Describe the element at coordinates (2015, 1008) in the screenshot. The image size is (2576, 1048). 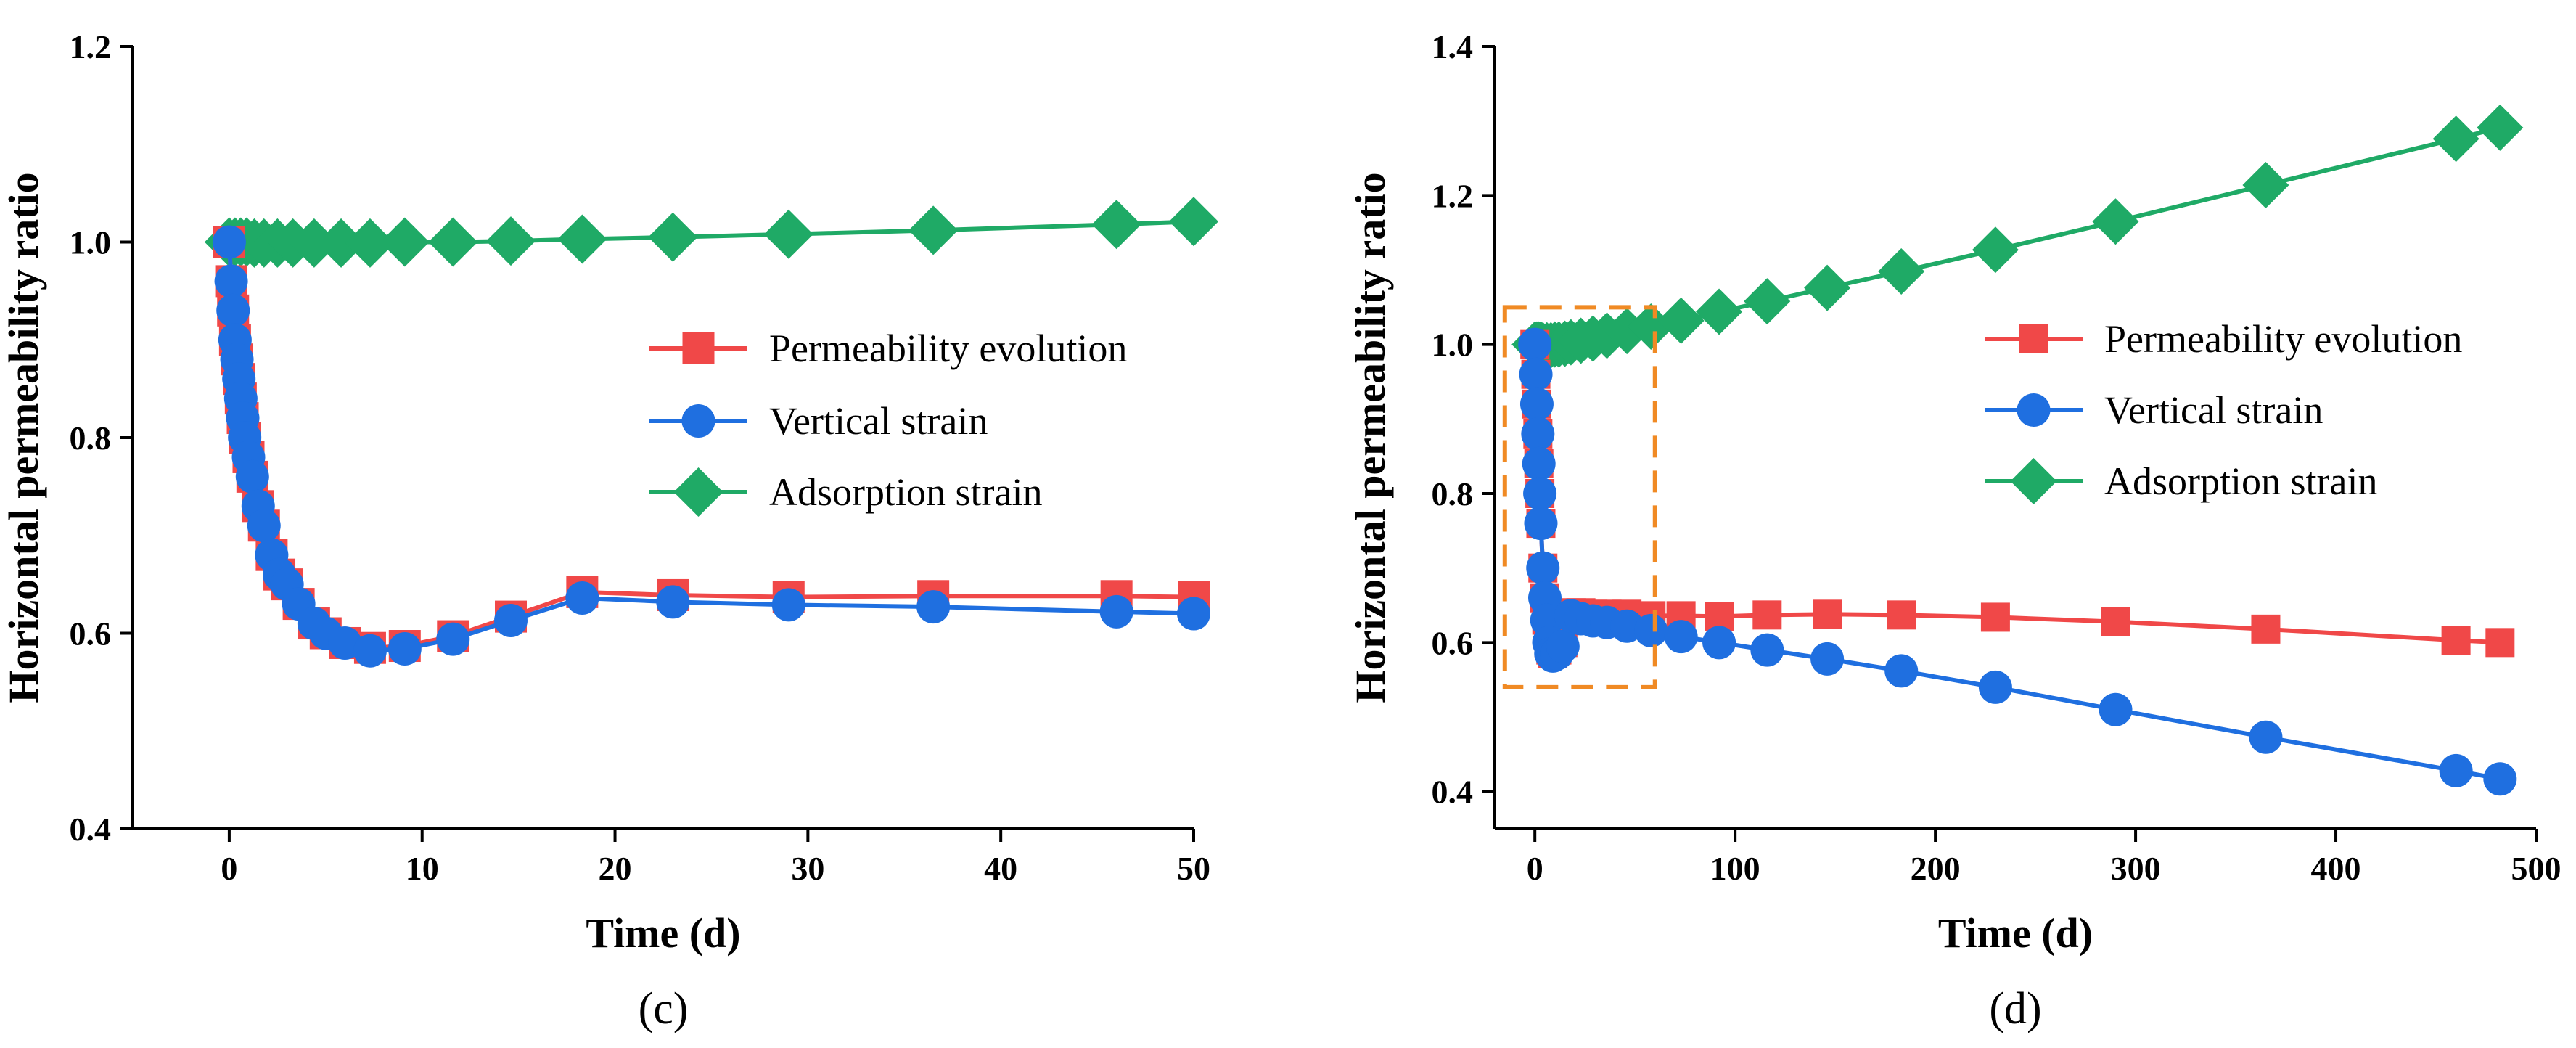
I see `panel-label: (d)` at that location.